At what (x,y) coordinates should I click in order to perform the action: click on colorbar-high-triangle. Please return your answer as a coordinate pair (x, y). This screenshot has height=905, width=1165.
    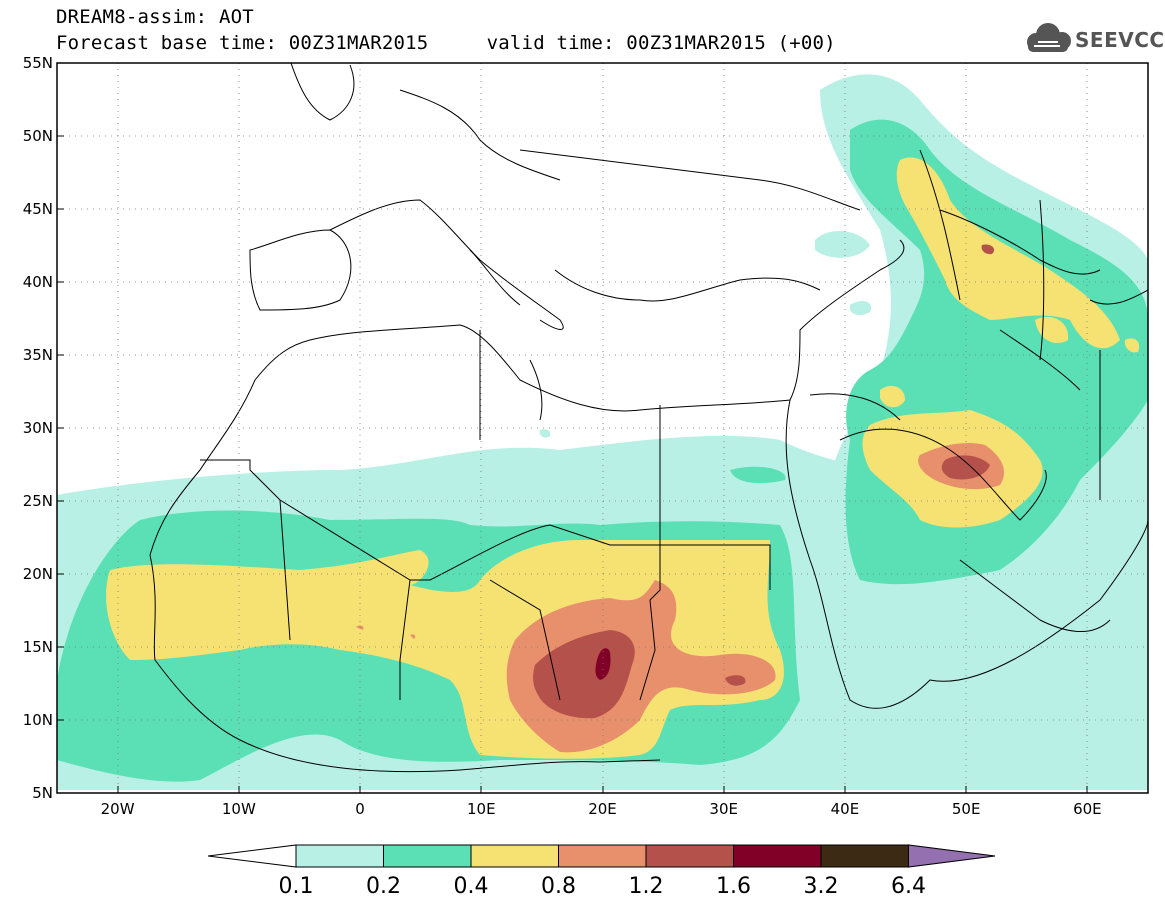
    Looking at the image, I should click on (952, 856).